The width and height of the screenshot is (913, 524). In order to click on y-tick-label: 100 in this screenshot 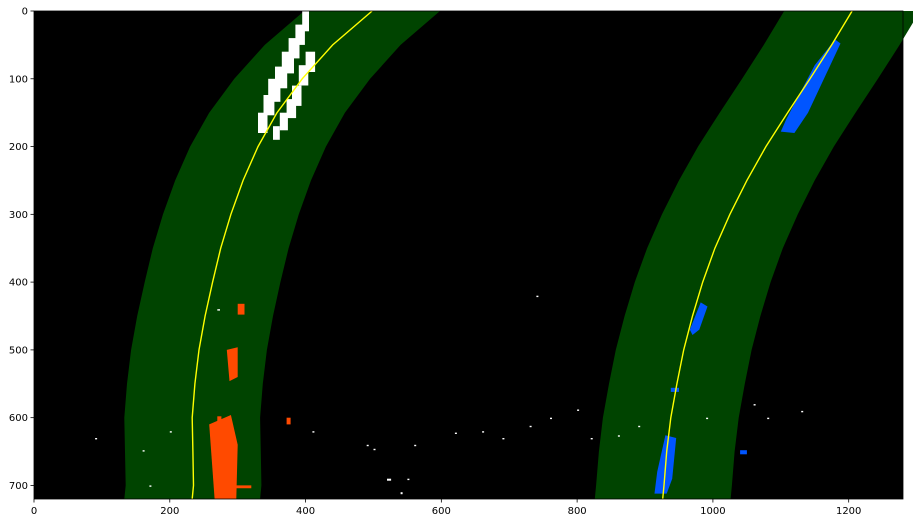, I will do `click(18, 79)`.